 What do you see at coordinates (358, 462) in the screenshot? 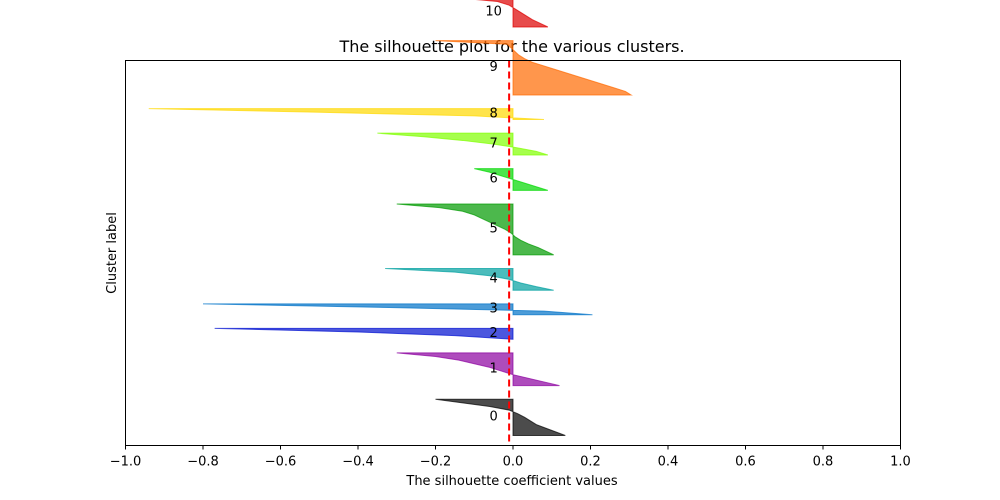
I see `x-tick-label: −0.4` at bounding box center [358, 462].